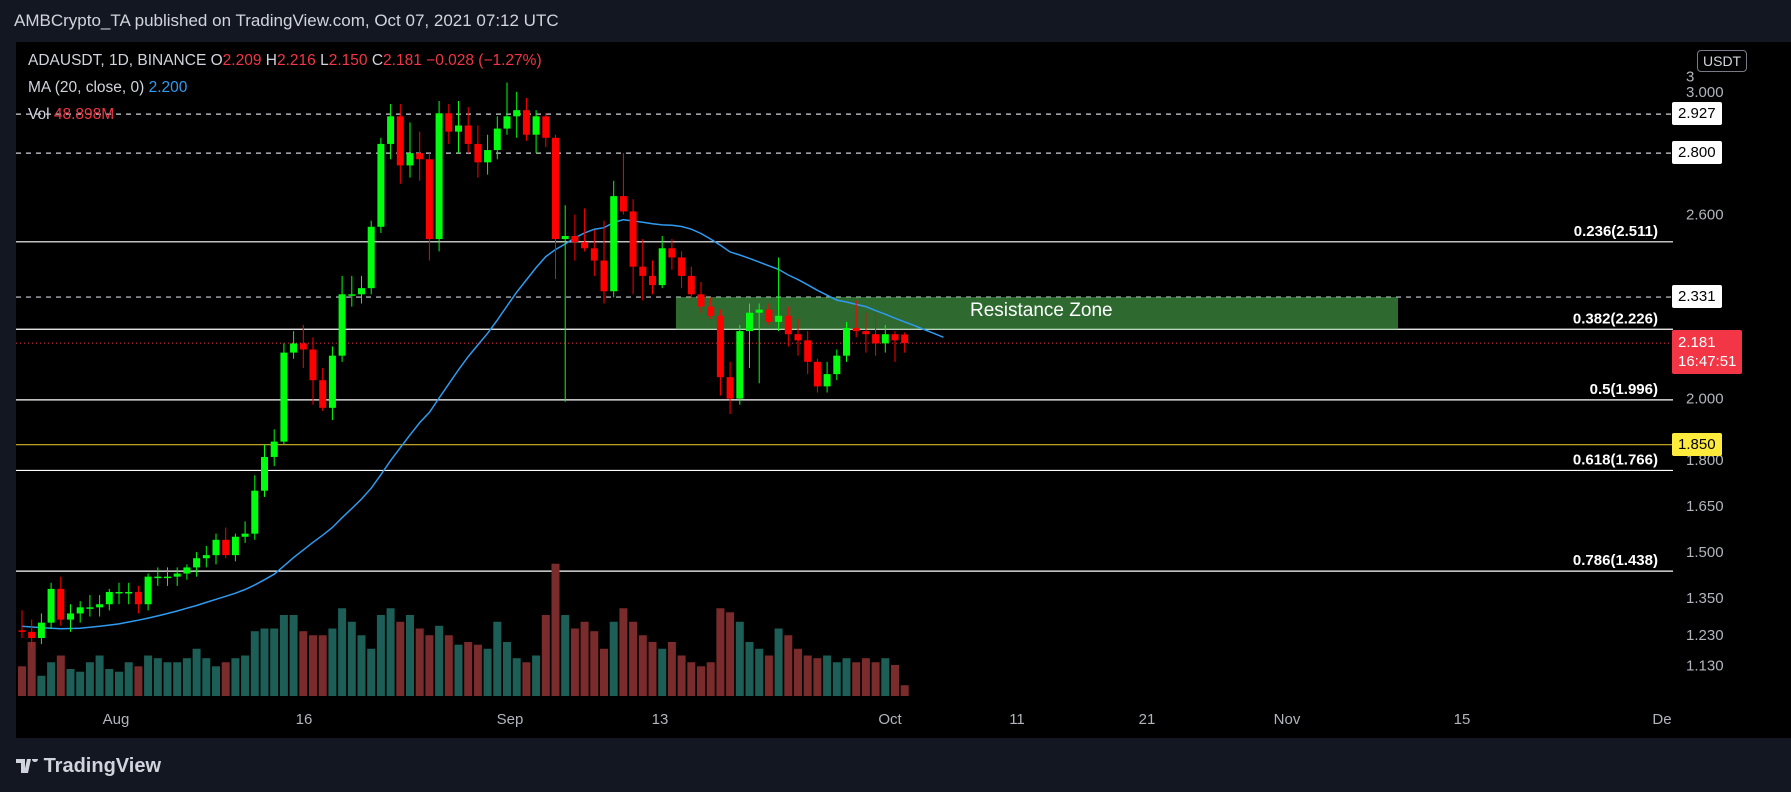 Image resolution: width=1791 pixels, height=792 pixels. What do you see at coordinates (88, 766) in the screenshot?
I see `tradingview-logo: TradingView` at bounding box center [88, 766].